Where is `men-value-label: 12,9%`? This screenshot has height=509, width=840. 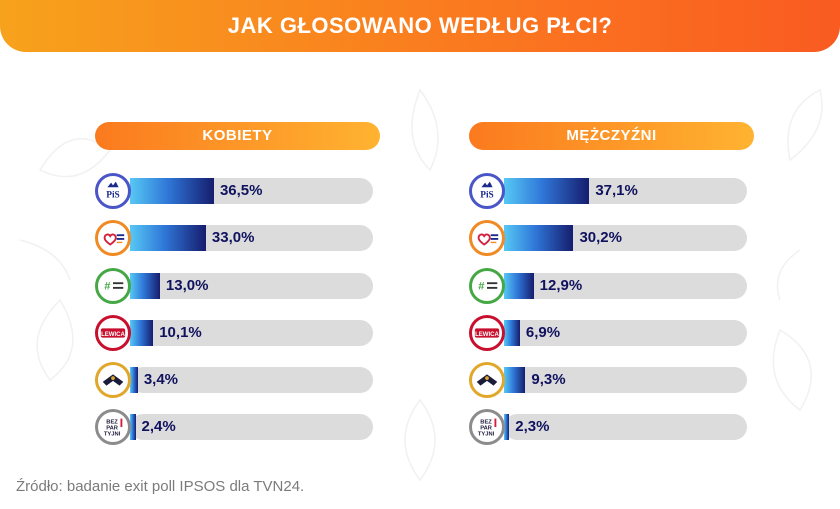
men-value-label: 12,9% is located at coordinates (561, 285).